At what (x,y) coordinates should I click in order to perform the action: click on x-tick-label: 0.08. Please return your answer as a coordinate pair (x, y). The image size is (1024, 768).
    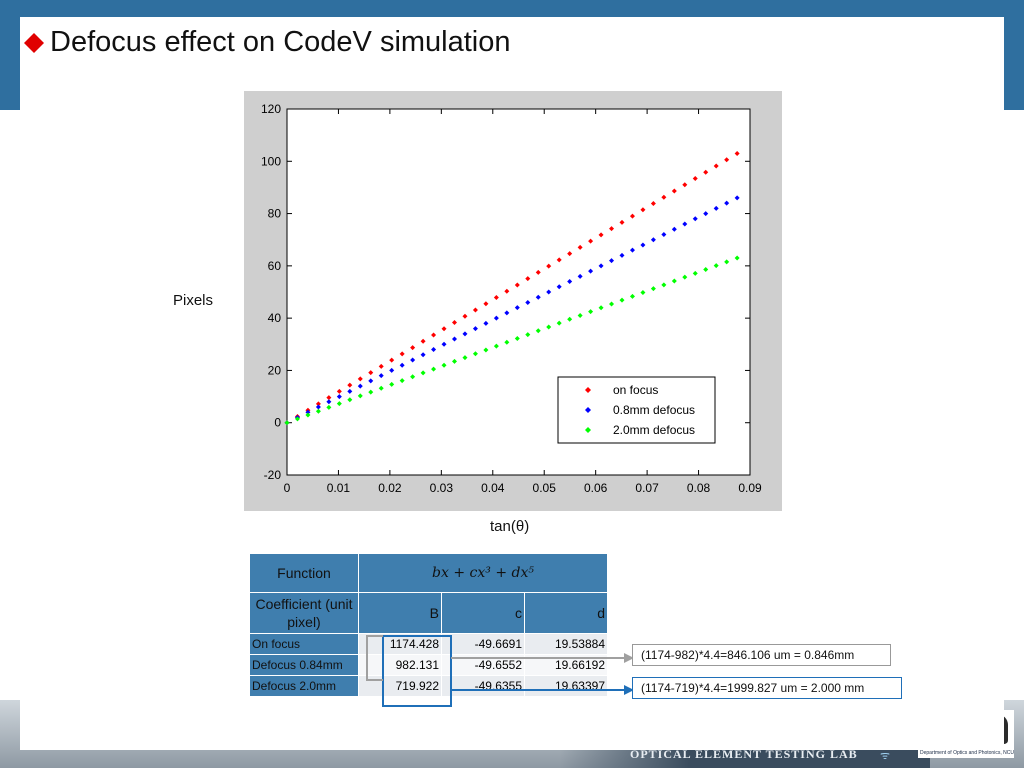
    Looking at the image, I should click on (699, 488).